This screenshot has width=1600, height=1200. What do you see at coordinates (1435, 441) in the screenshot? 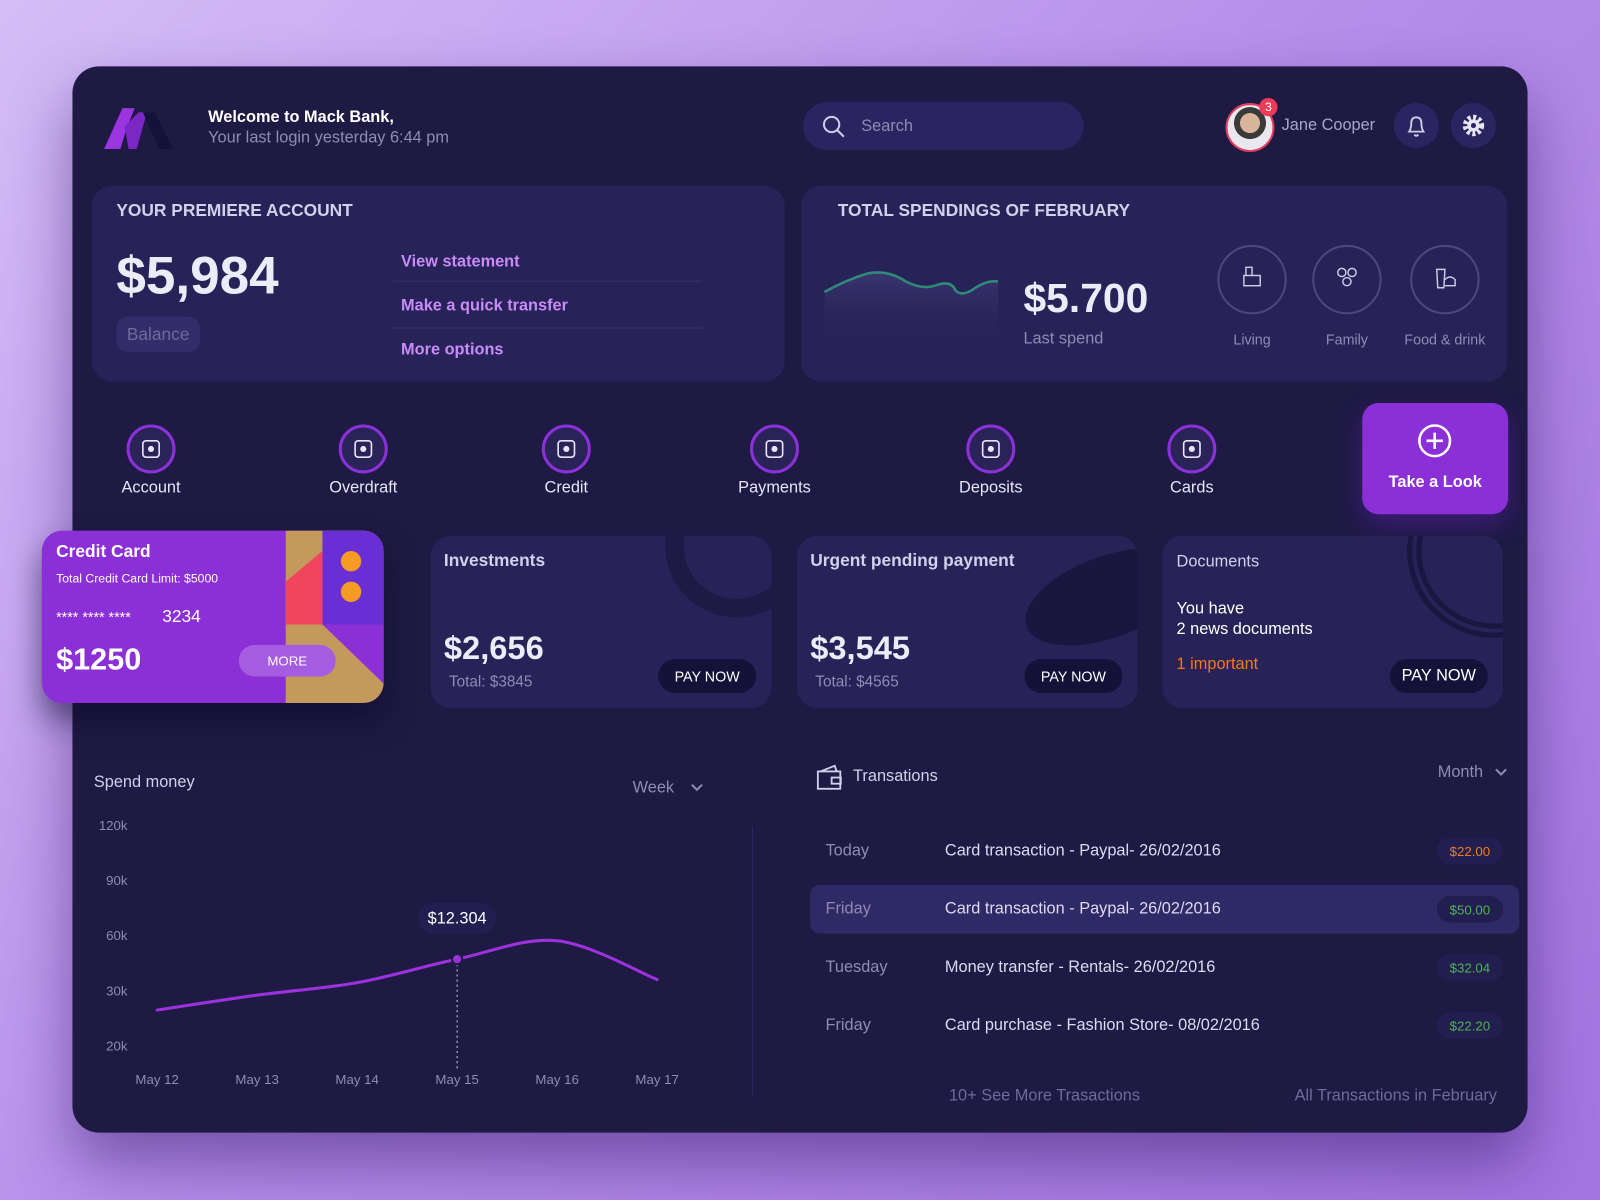
I see `plus-icon` at bounding box center [1435, 441].